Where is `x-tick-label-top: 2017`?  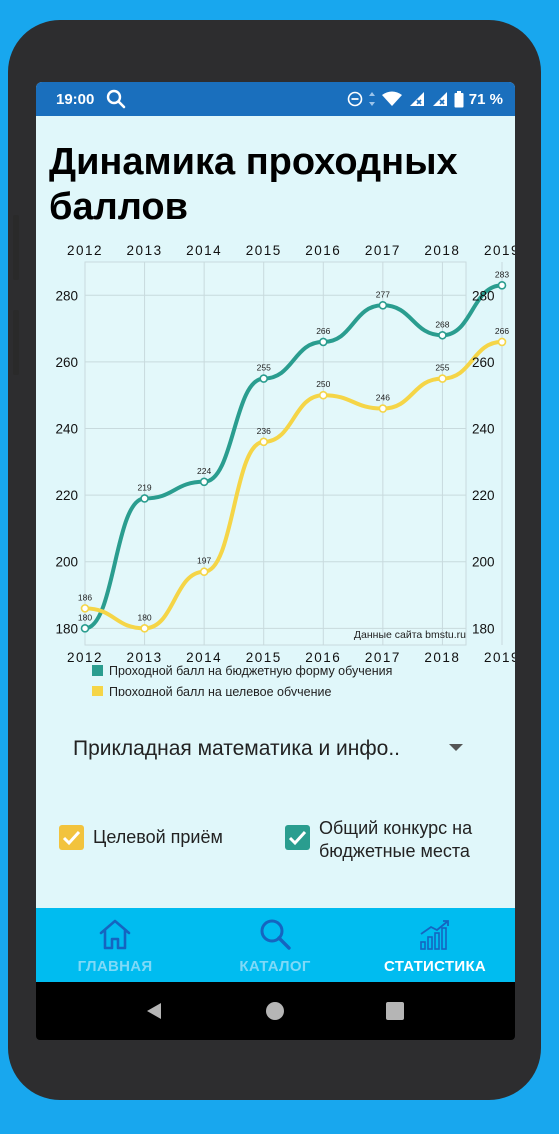
x-tick-label-top: 2017 is located at coordinates (383, 250).